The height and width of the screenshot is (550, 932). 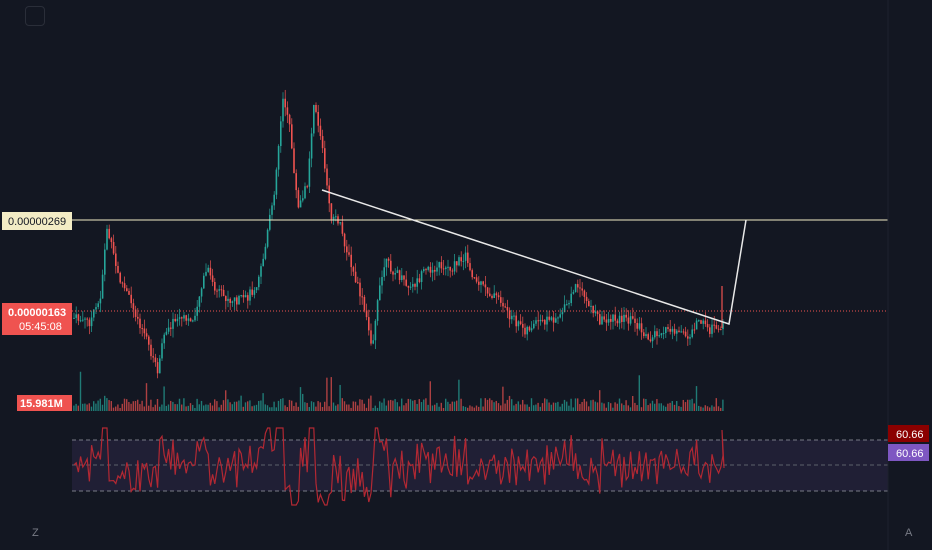 What do you see at coordinates (35, 16) in the screenshot?
I see `toolbar-toggle-button` at bounding box center [35, 16].